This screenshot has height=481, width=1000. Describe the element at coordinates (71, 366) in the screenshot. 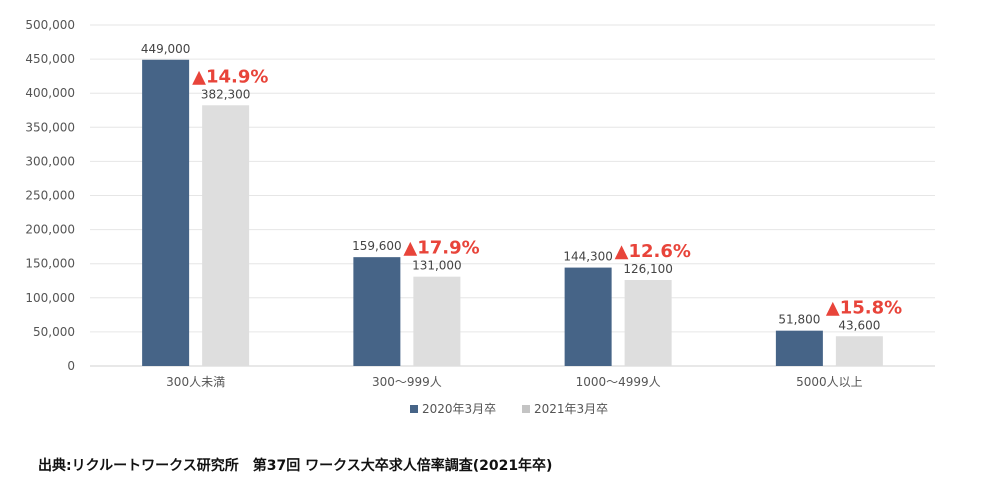

I see `y-tick-label: 0` at that location.